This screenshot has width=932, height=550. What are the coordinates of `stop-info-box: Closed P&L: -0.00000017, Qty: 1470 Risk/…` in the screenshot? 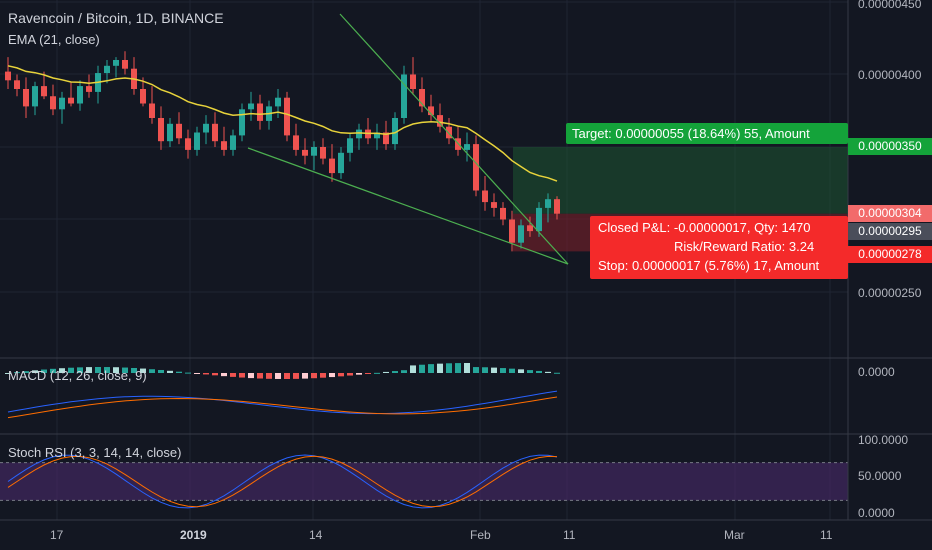 It's located at (719, 247).